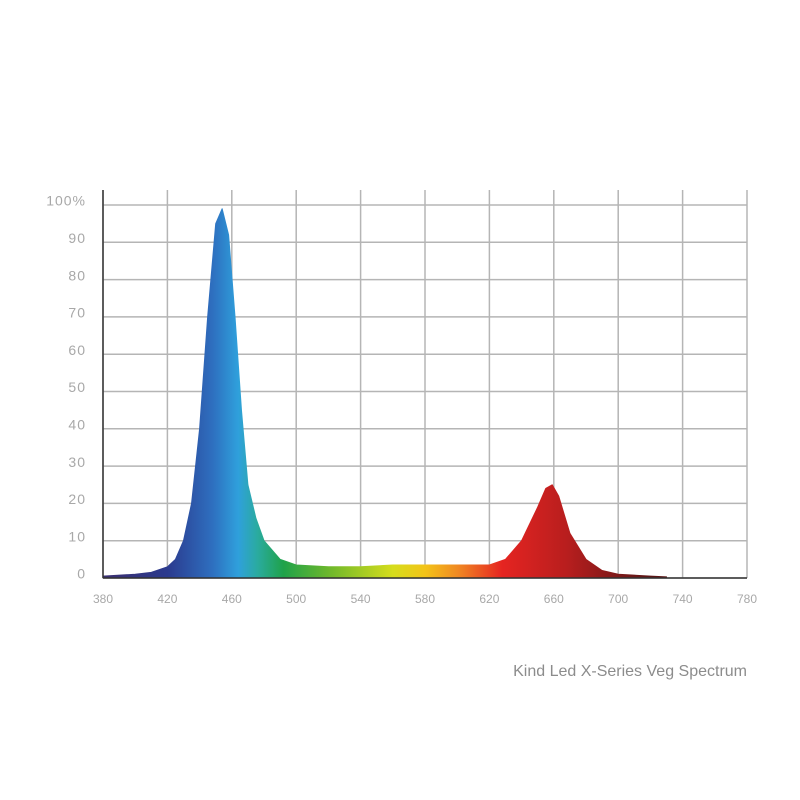 The height and width of the screenshot is (800, 800). Describe the element at coordinates (103, 599) in the screenshot. I see `x-tick-label: 380` at that location.